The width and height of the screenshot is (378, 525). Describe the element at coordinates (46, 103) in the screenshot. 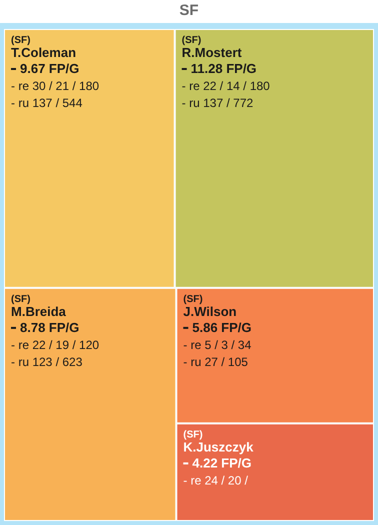

I see `text: - ru 137 / 544` at that location.